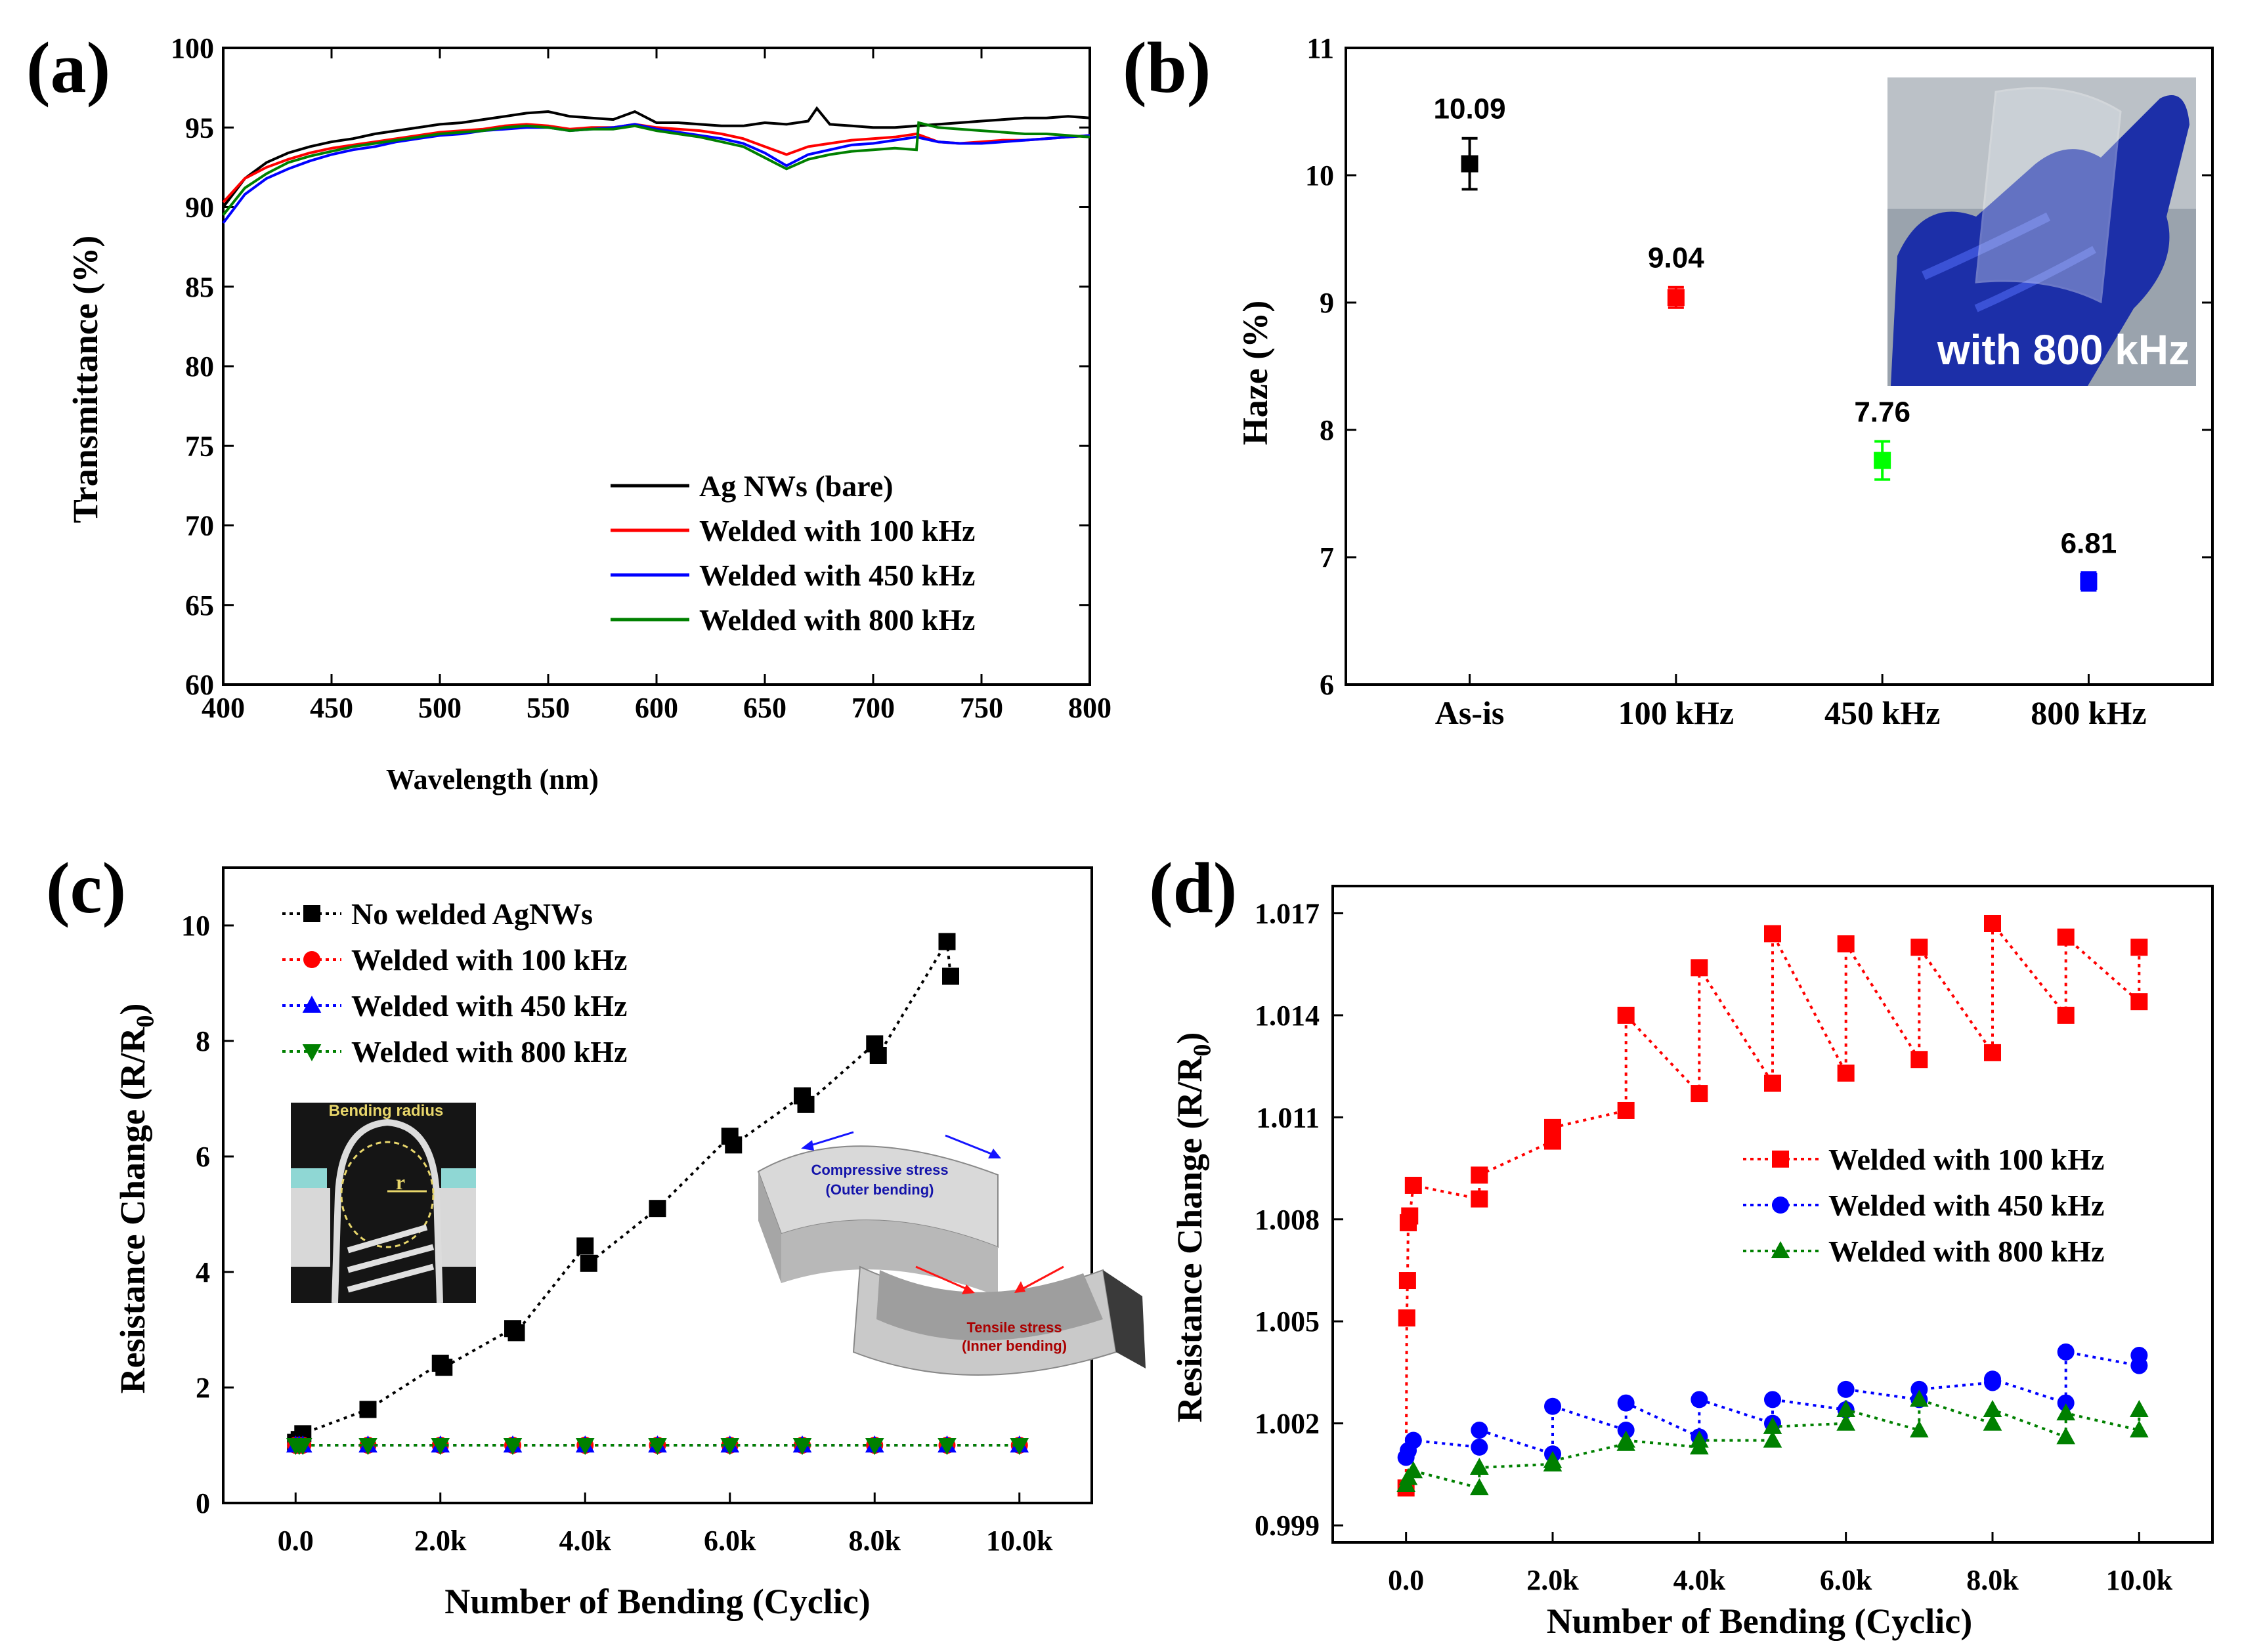 This screenshot has width=2242, height=1652. Describe the element at coordinates (199, 287) in the screenshot. I see `y-tick-label: 85` at that location.